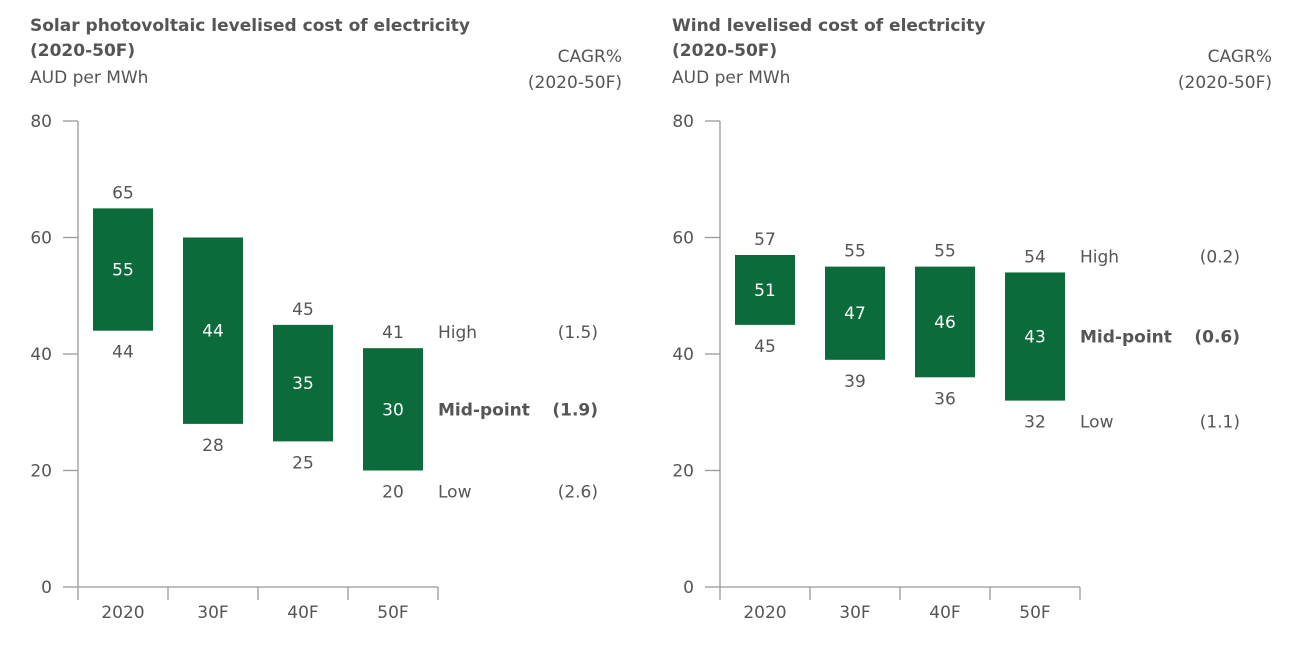  I want to click on title-line: Wind levelised cost of electricity, so click(829, 26).